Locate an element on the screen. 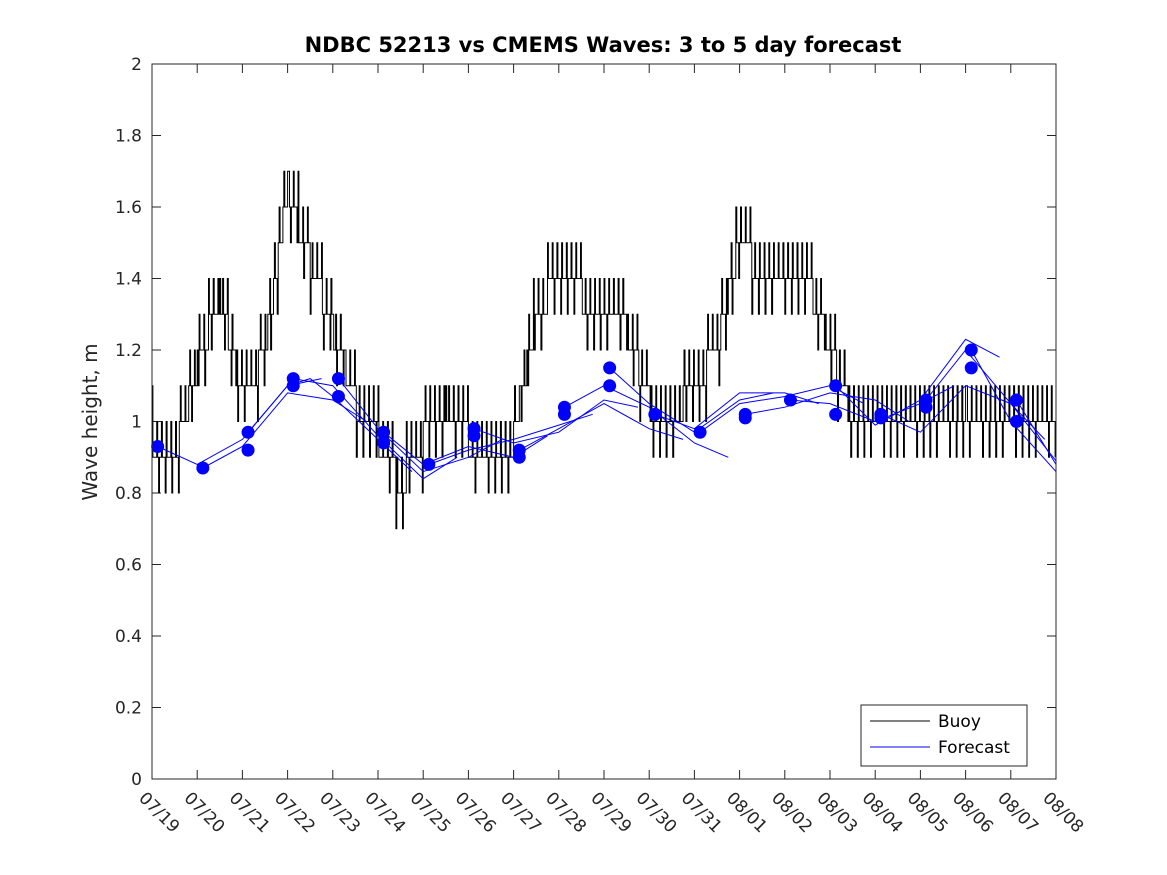 This screenshot has height=875, width=1167. x-tick-label: 07/23 is located at coordinates (339, 812).